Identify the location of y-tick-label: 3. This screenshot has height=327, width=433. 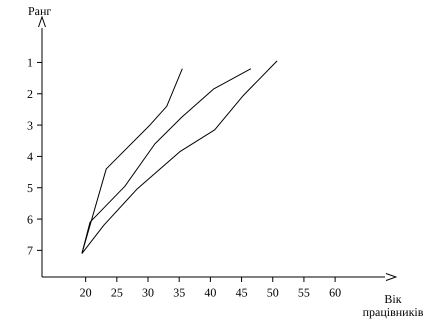
(30, 125).